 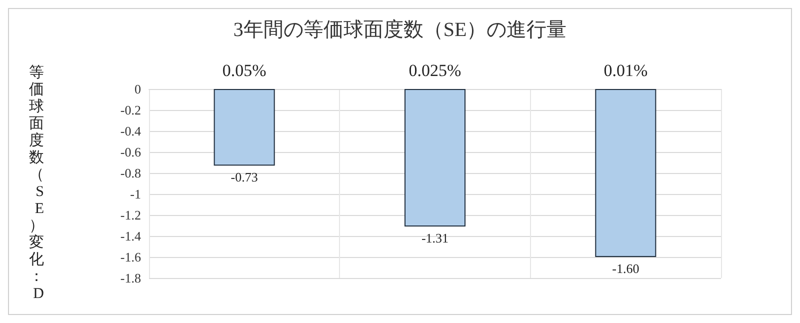 What do you see at coordinates (131, 257) in the screenshot?
I see `y-tick-label: -1.6` at bounding box center [131, 257].